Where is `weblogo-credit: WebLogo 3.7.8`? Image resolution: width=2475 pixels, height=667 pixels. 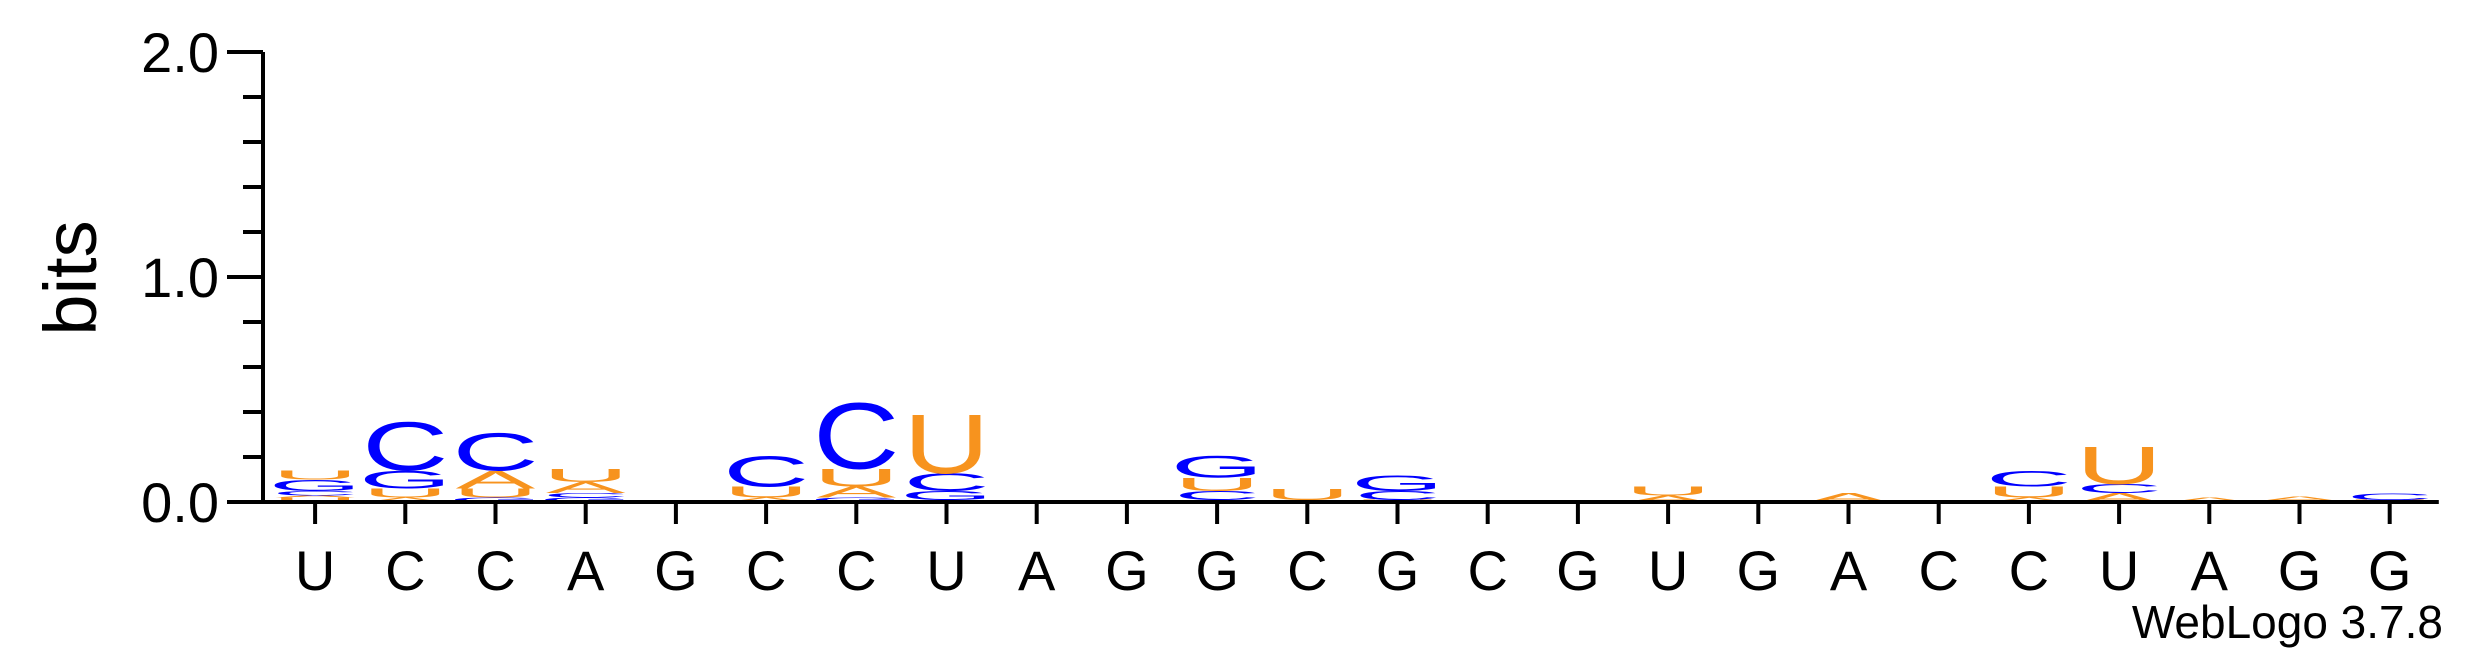 weblogo-credit: WebLogo 3.7.8 is located at coordinates (2287, 622).